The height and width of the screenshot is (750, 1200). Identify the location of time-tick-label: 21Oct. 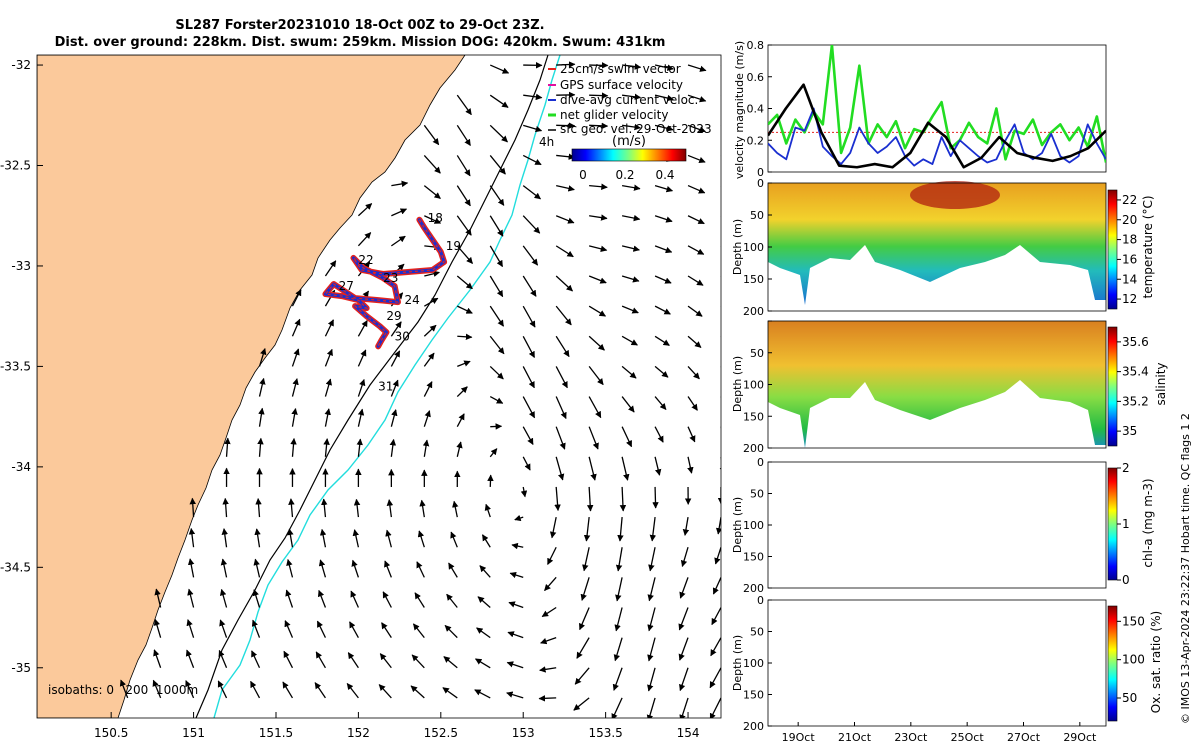
(855, 737).